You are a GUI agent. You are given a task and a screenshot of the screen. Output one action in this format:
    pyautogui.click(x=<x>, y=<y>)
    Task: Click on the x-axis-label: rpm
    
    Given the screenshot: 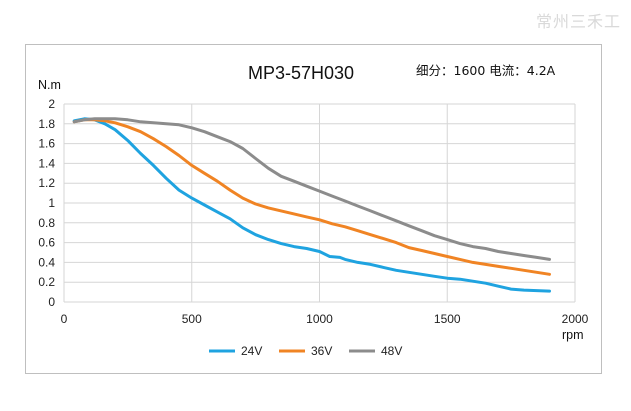 What is the action you would take?
    pyautogui.click(x=573, y=335)
    